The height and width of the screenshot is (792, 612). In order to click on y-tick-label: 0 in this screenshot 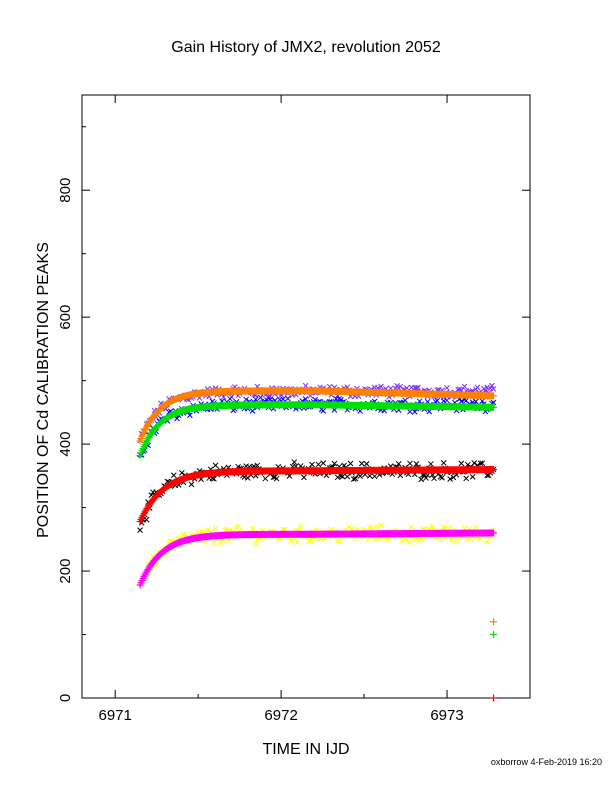, I will do `click(65, 698)`.